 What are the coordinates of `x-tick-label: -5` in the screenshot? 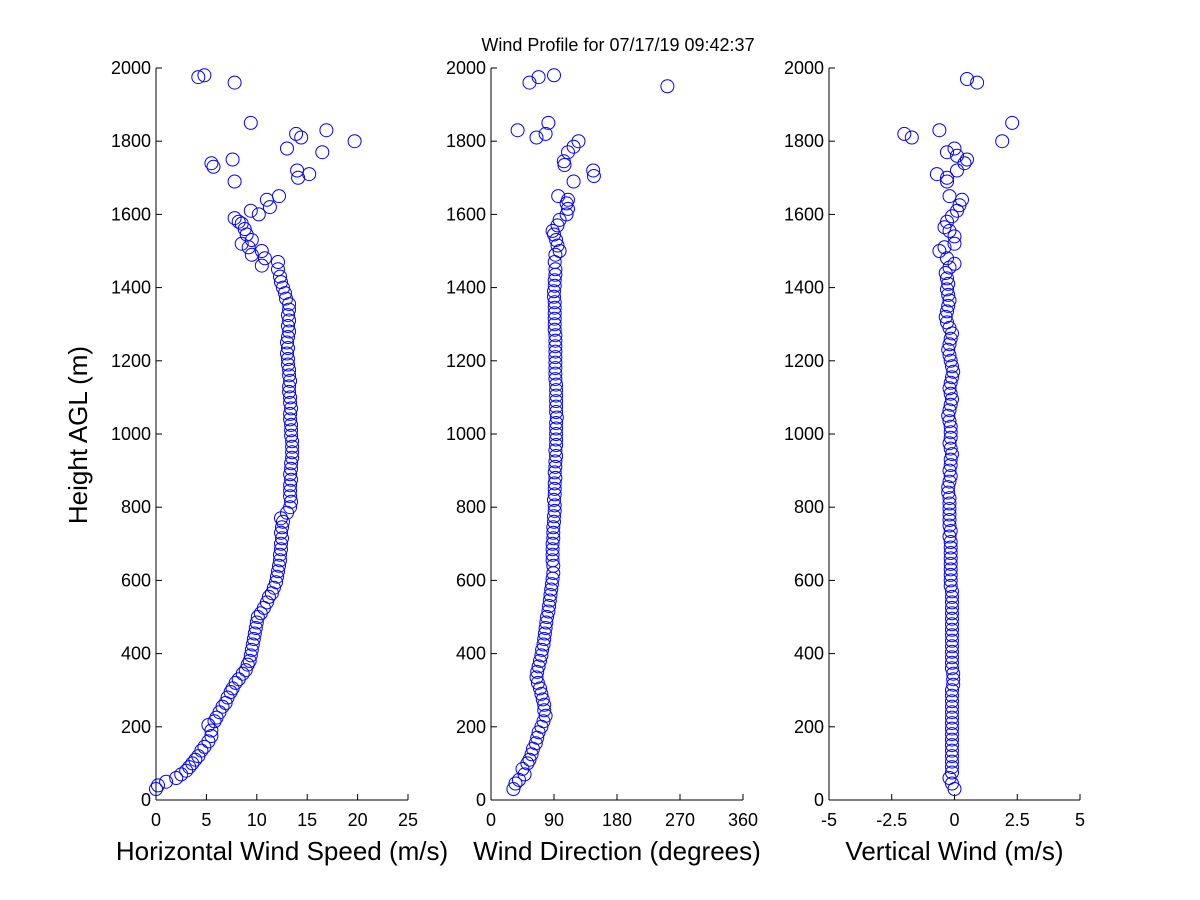 It's located at (829, 820).